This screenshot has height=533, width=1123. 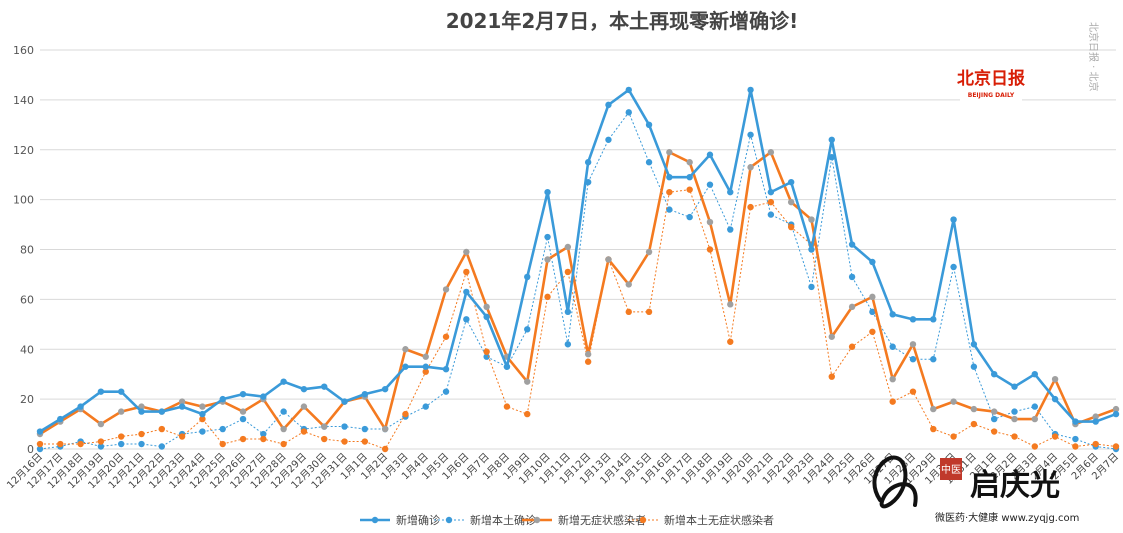 What do you see at coordinates (991, 95) in the screenshot?
I see `logo-en-text: BEIJING DAILY` at bounding box center [991, 95].